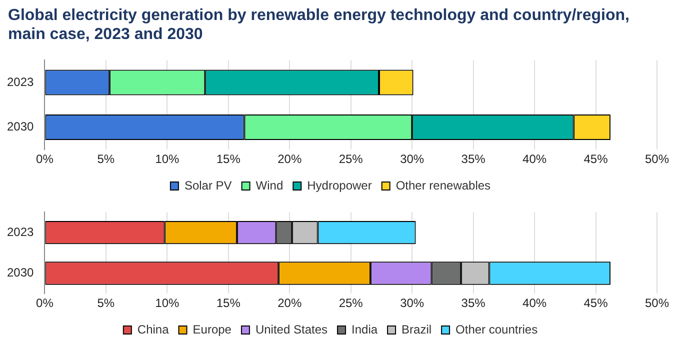 Image resolution: width=677 pixels, height=340 pixels. I want to click on legend-label: Wind, so click(270, 185).